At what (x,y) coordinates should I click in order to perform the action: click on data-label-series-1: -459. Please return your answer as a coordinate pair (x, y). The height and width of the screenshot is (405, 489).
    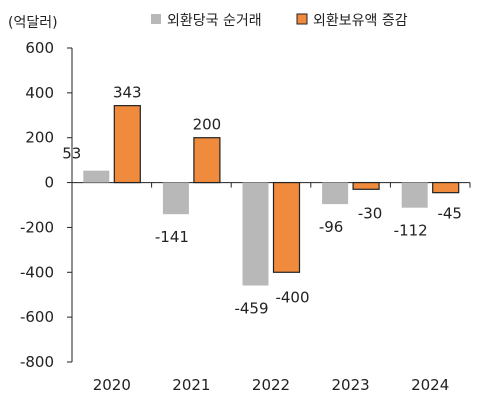
    Looking at the image, I should click on (251, 309).